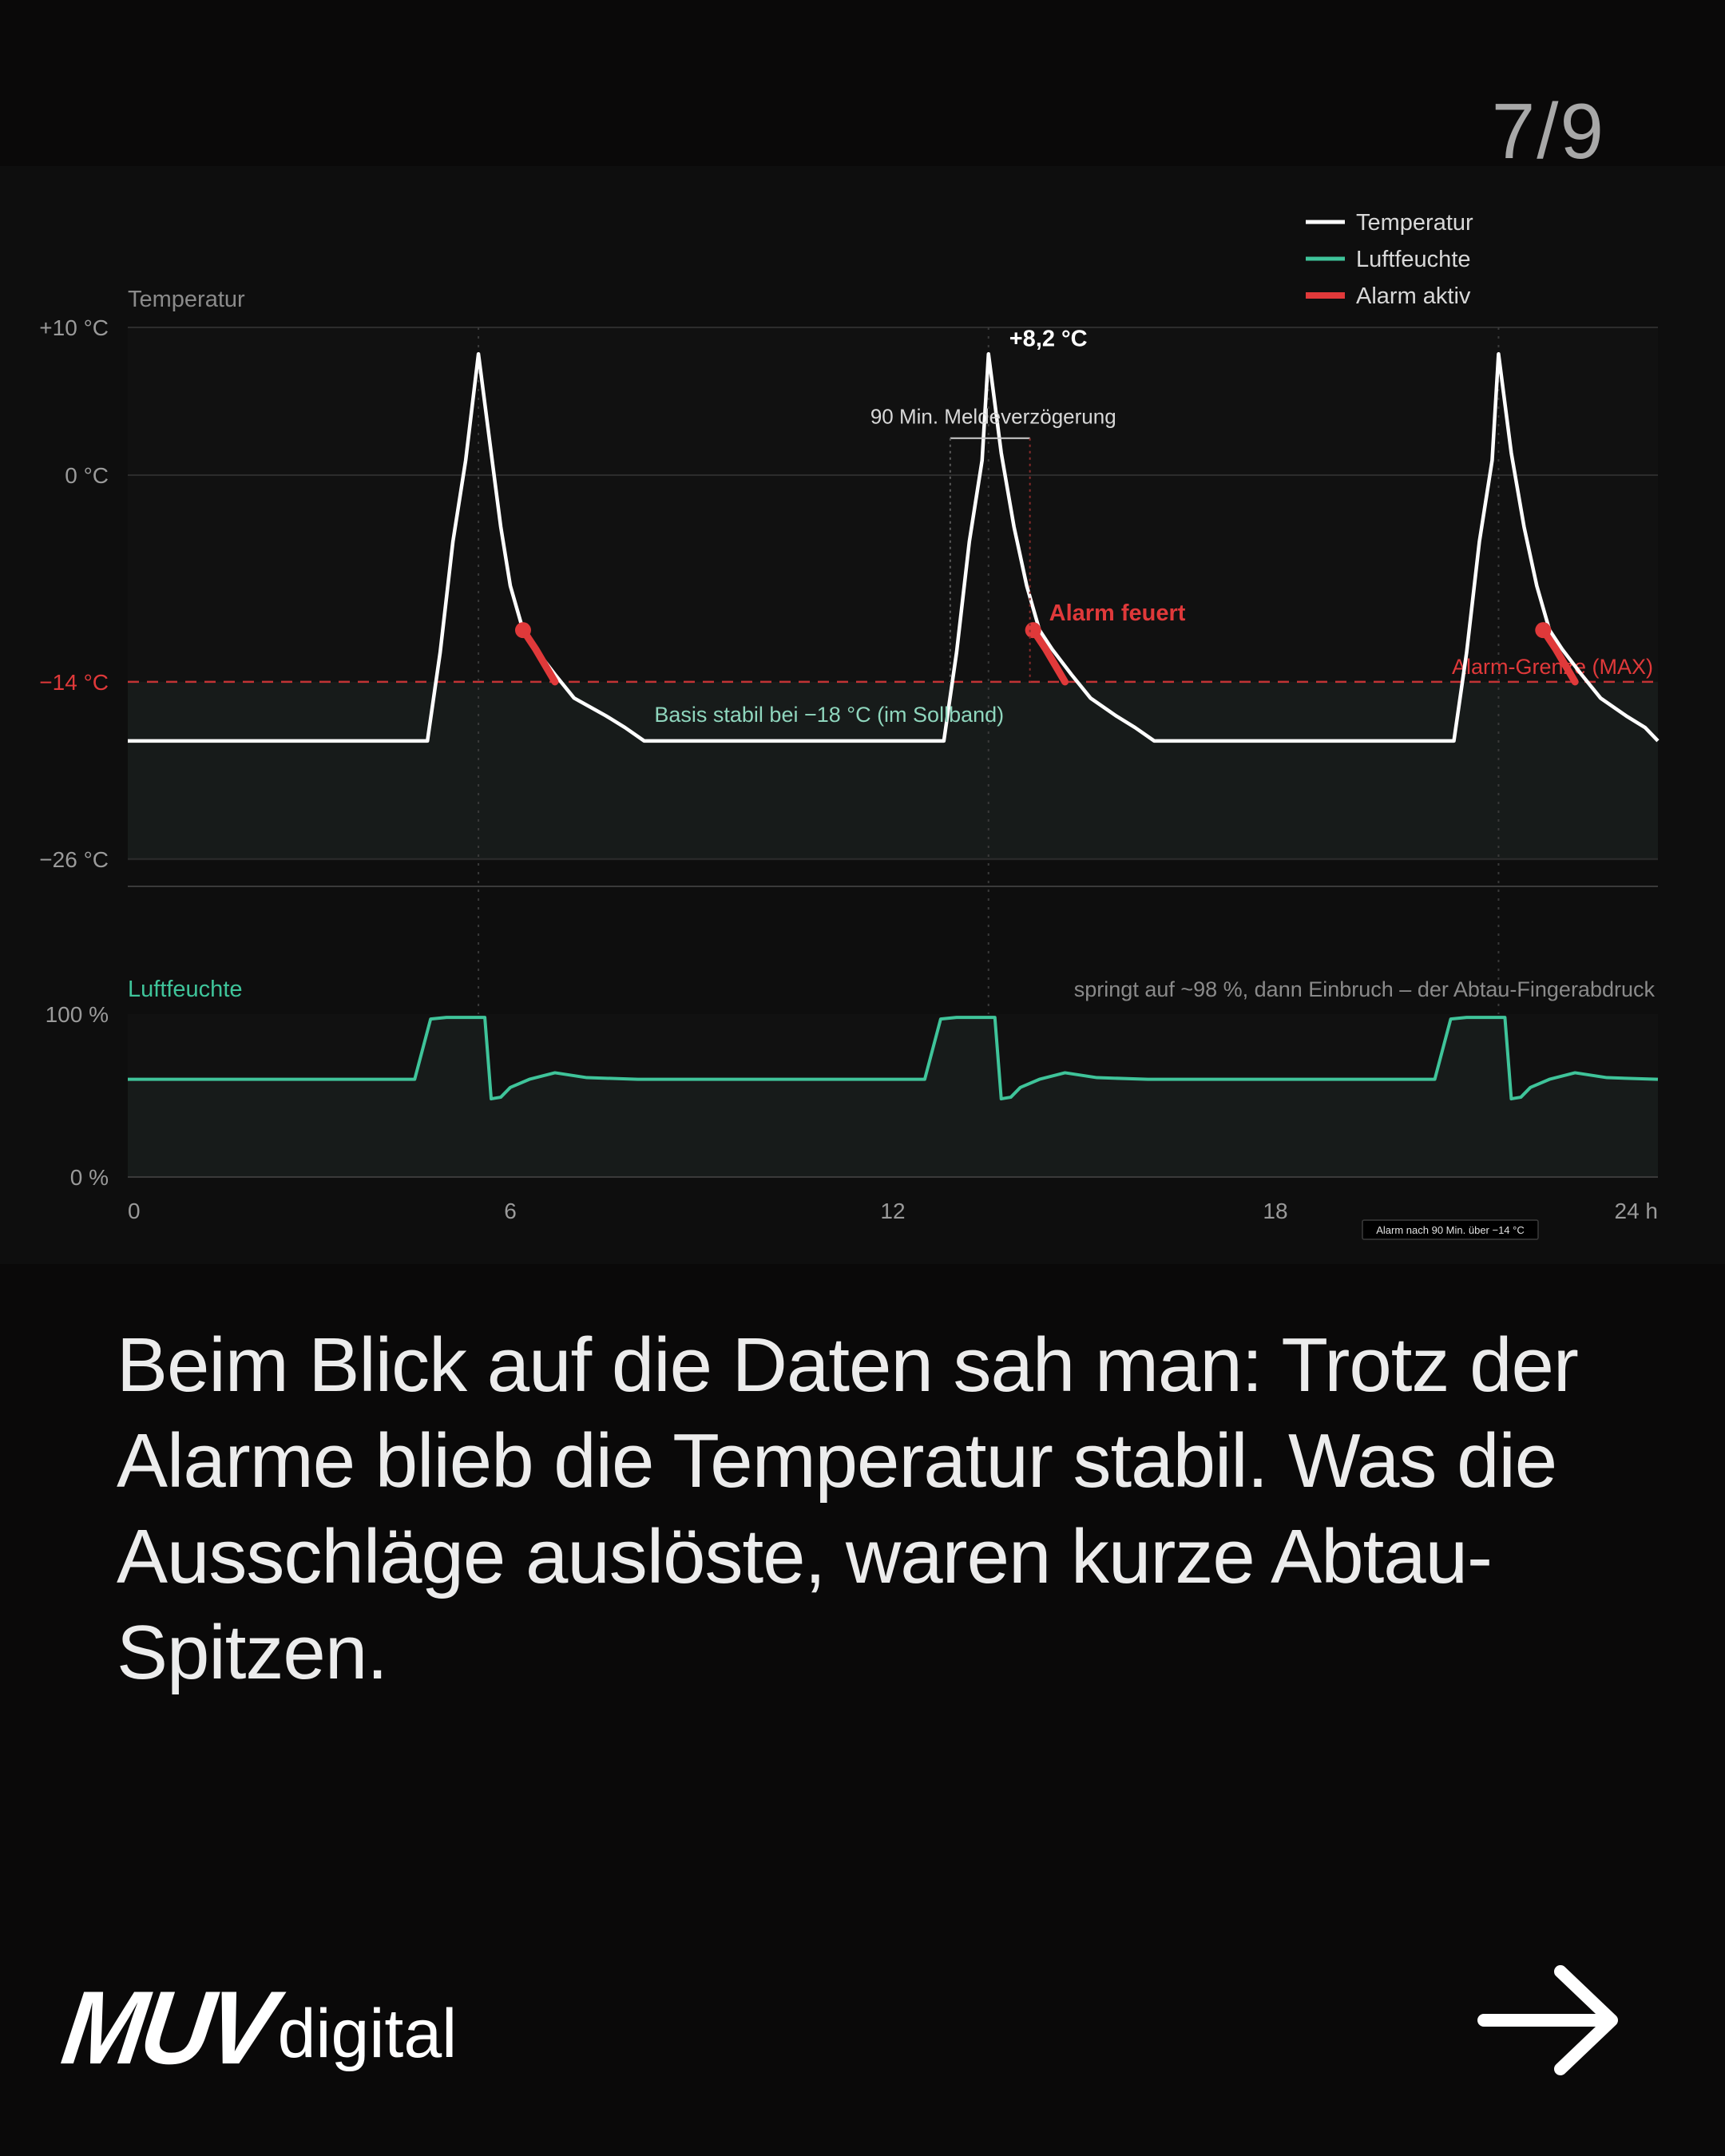  I want to click on peak-value-label: +8,2 °C, so click(1049, 338).